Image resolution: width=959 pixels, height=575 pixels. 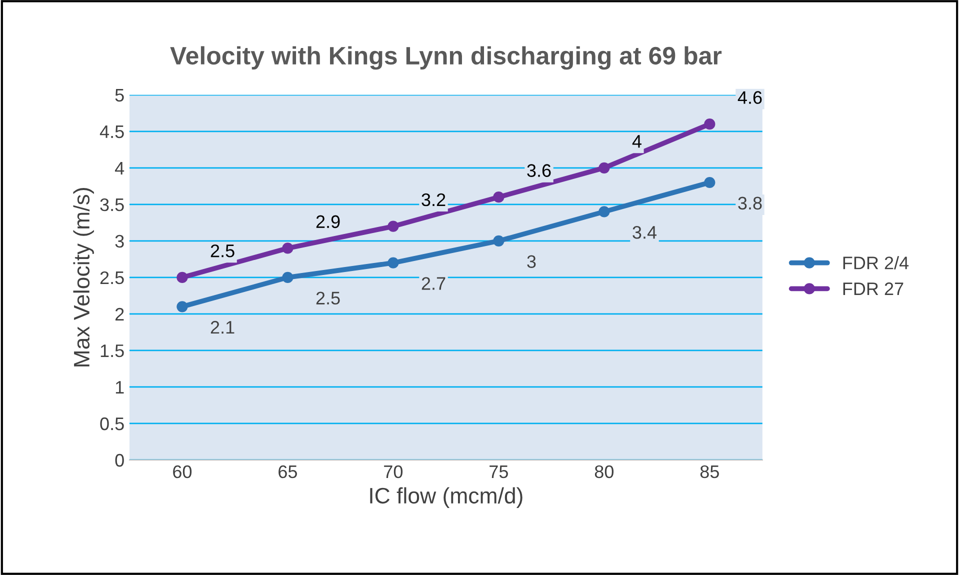 What do you see at coordinates (119, 241) in the screenshot?
I see `y-tick-label: 3` at bounding box center [119, 241].